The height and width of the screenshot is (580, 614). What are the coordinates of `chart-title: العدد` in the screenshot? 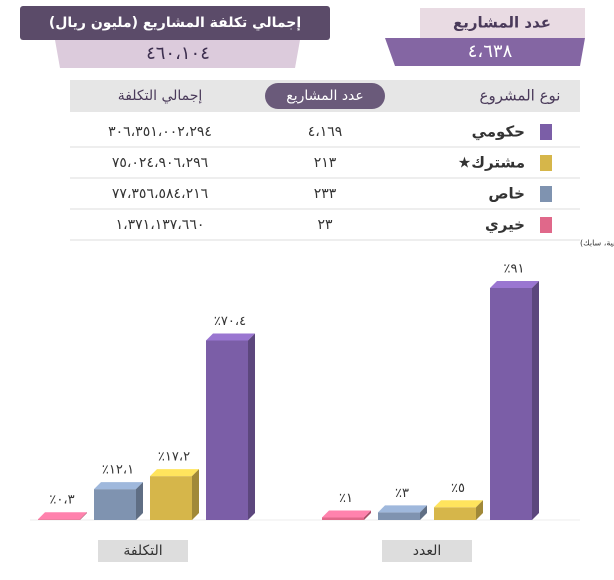 It's located at (427, 551).